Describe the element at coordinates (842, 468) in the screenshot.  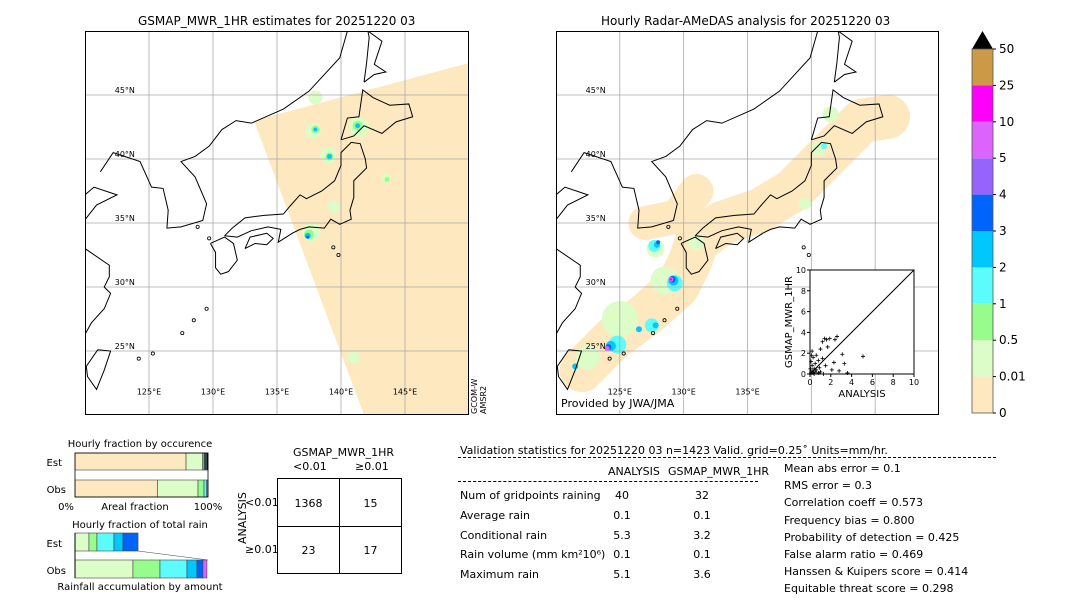
I see `score-line: Mean abs error = 0.1` at that location.